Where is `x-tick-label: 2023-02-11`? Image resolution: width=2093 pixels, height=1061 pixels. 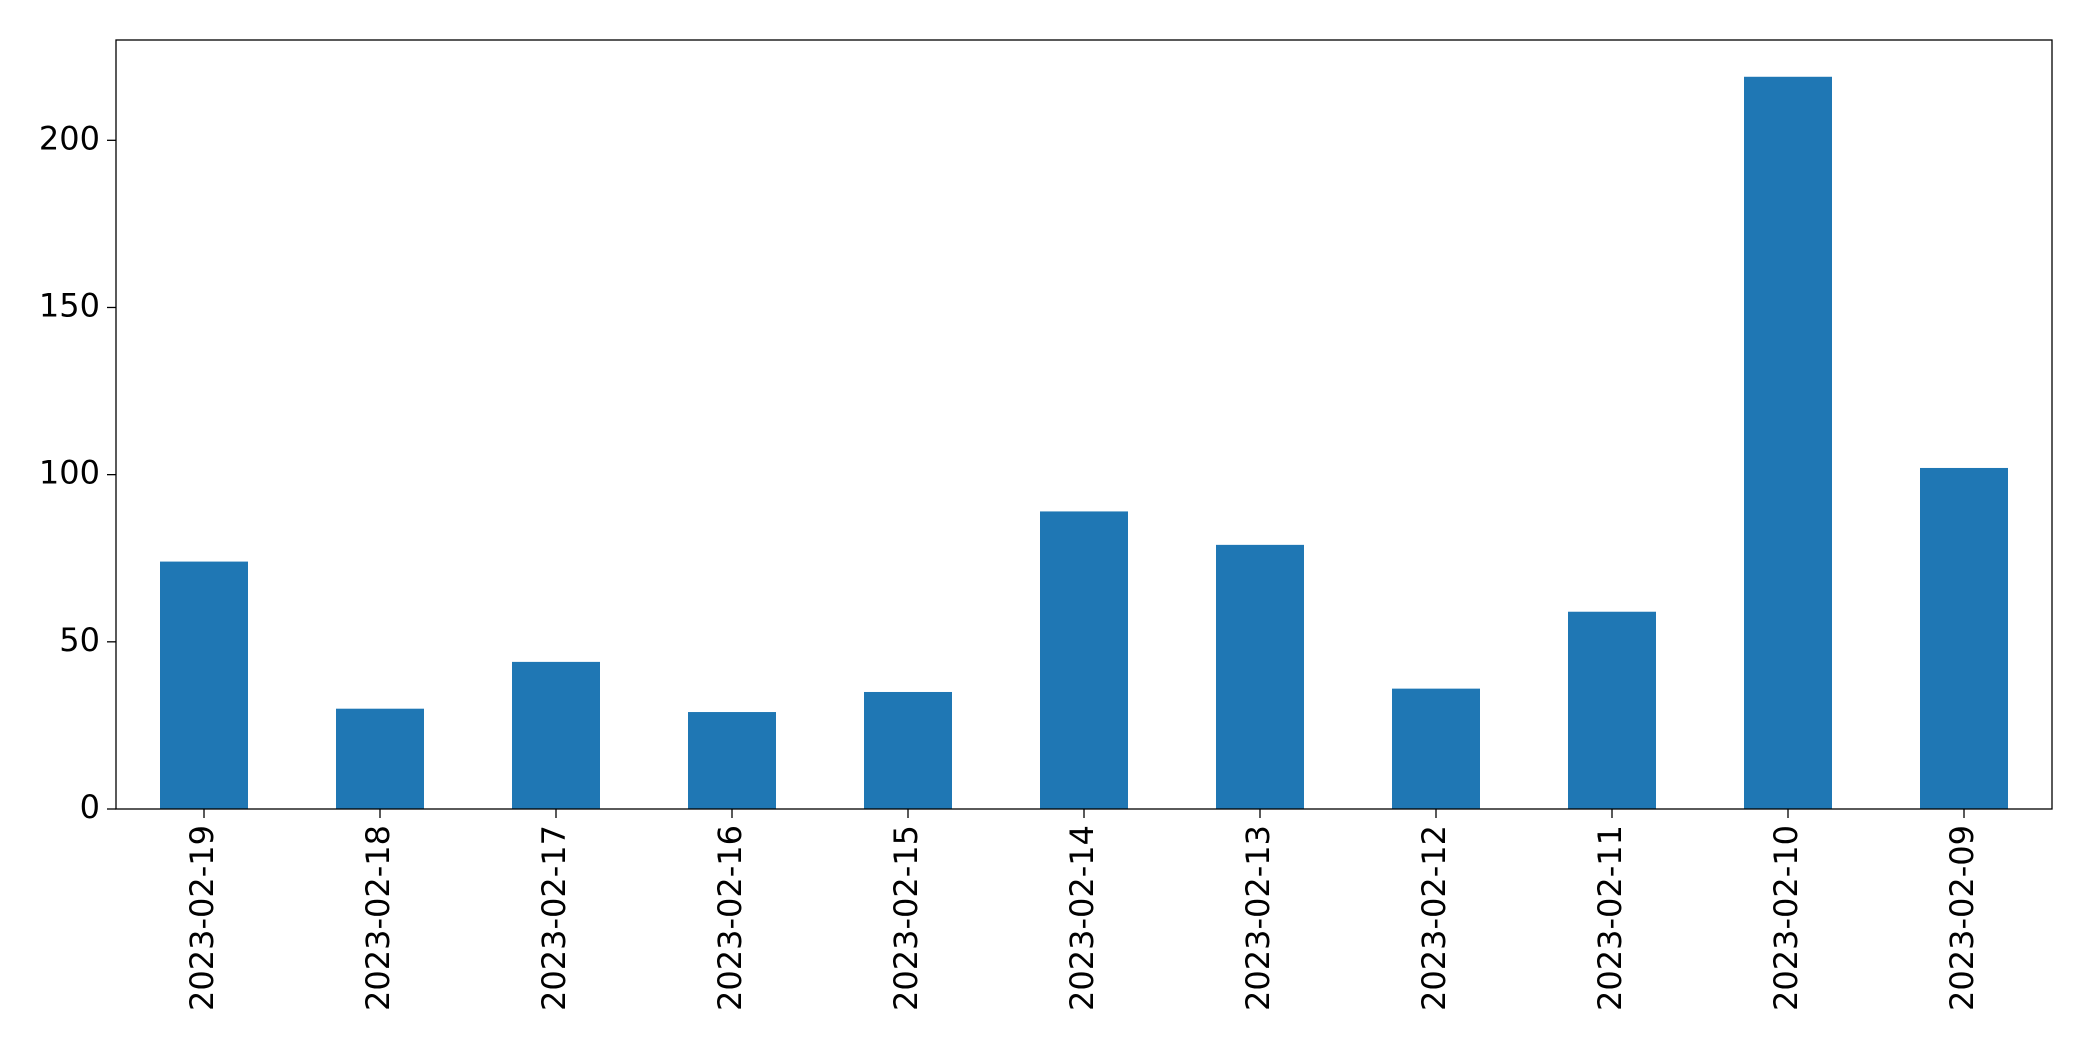
x-tick-label: 2023-02-11 is located at coordinates (1610, 918).